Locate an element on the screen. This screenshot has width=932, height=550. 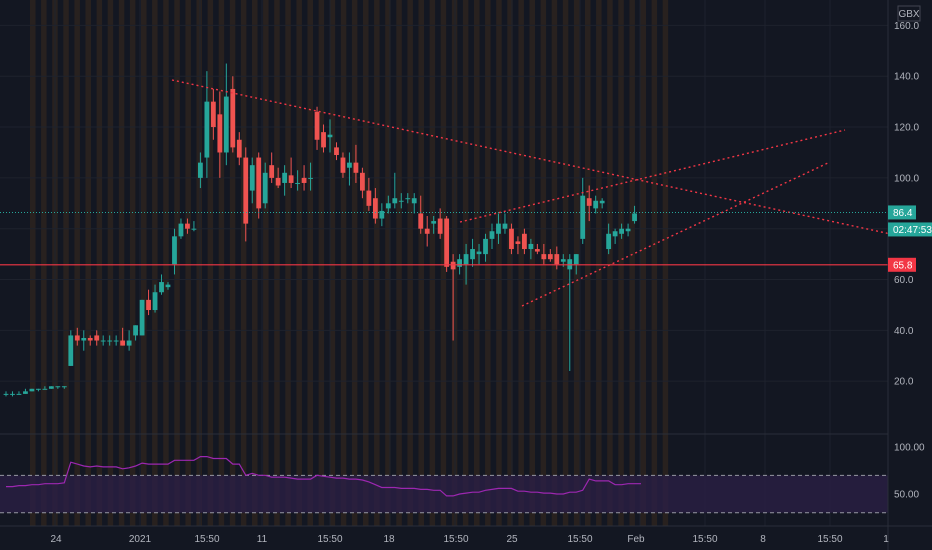
time-tick-label: 24 is located at coordinates (56, 539).